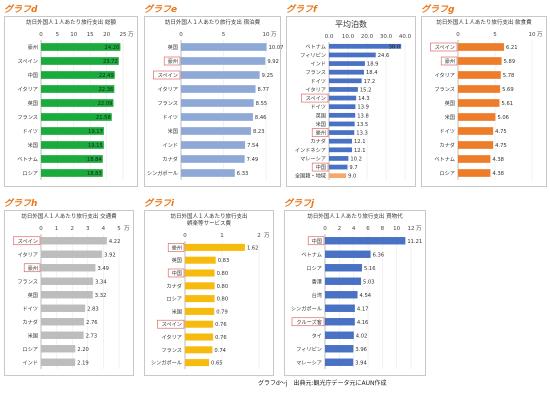 This screenshot has height=407, width=550. Describe the element at coordinates (373, 65) in the screenshot. I see `value-label: 18.9` at that location.